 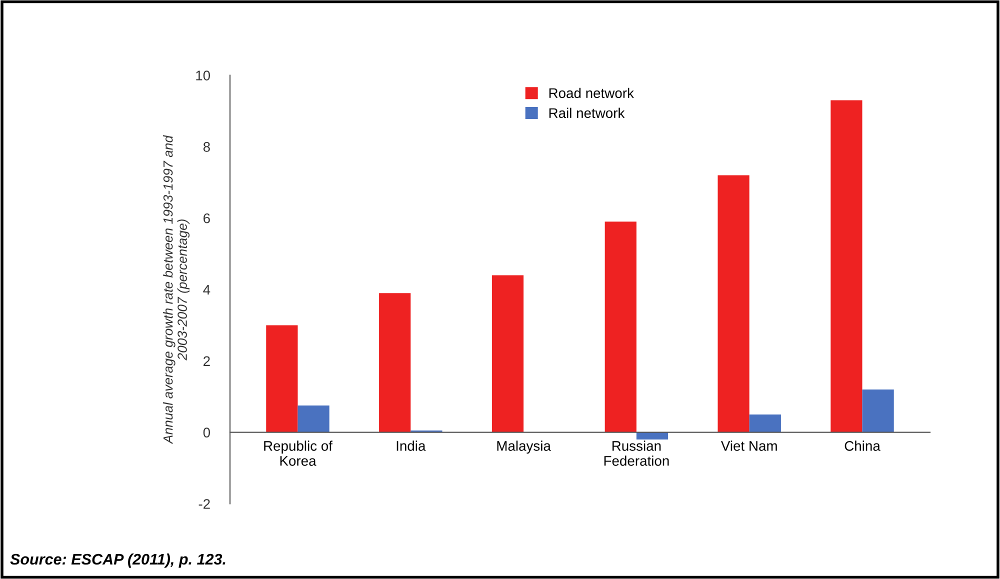 What do you see at coordinates (748, 445) in the screenshot?
I see `x-tick-label: Viet Nam` at bounding box center [748, 445].